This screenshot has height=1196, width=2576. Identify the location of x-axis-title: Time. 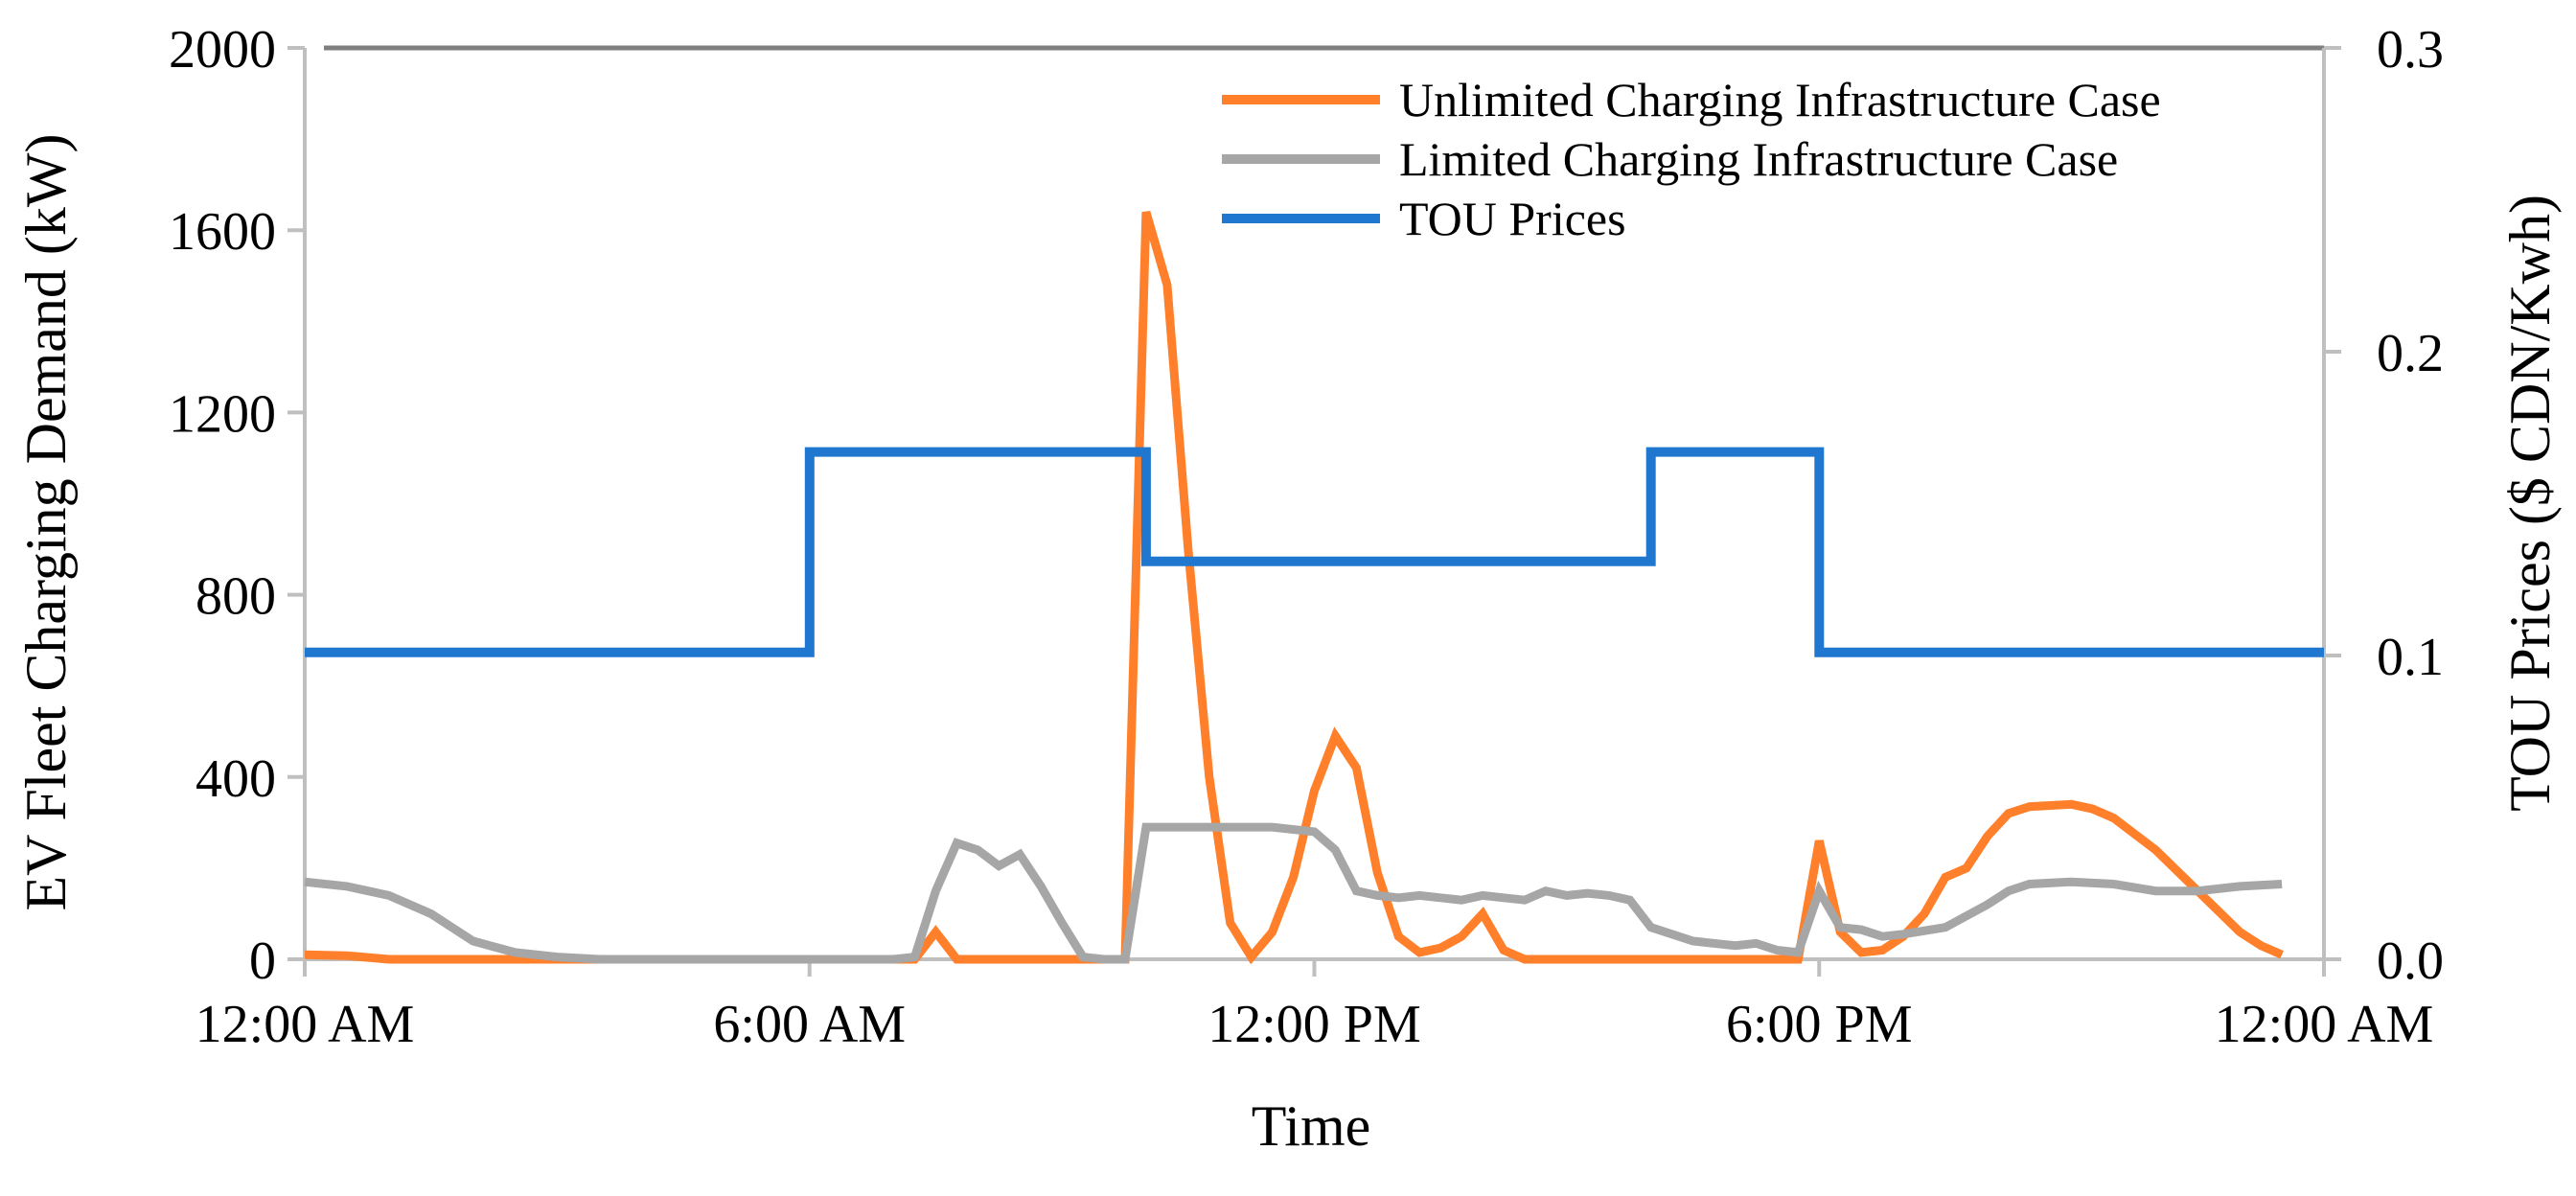
(1311, 1126).